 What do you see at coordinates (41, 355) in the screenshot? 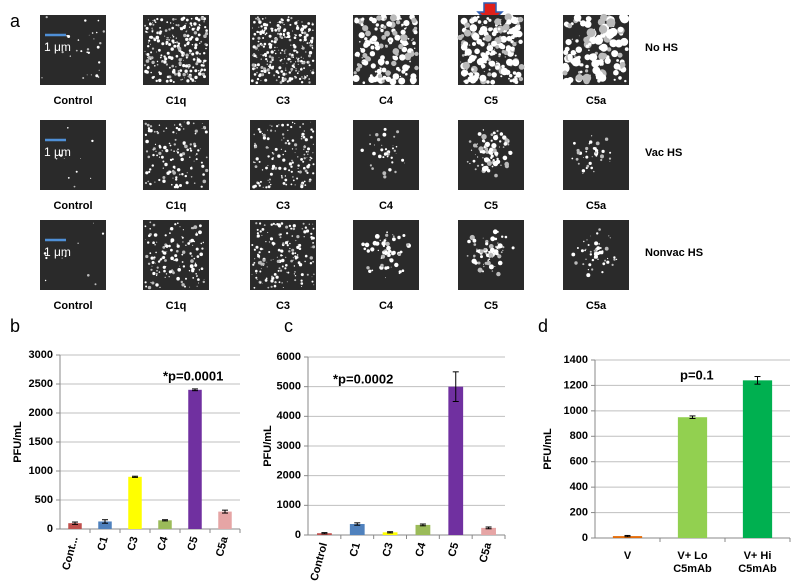
I see `y-tick-label: 3000` at bounding box center [41, 355].